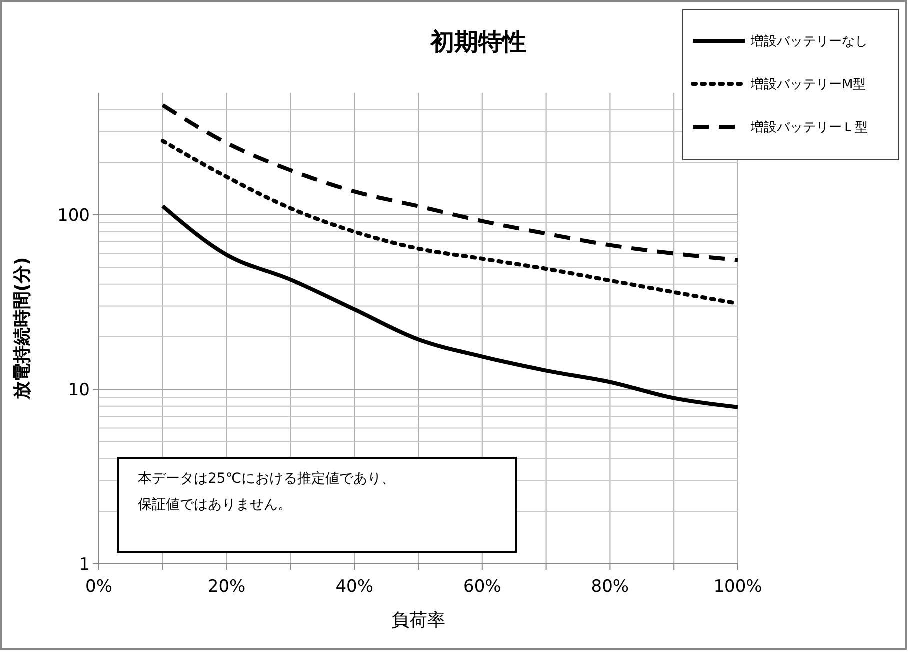 This screenshot has height=666, width=923. What do you see at coordinates (355, 587) in the screenshot?
I see `x-tick-label: 40%` at bounding box center [355, 587].